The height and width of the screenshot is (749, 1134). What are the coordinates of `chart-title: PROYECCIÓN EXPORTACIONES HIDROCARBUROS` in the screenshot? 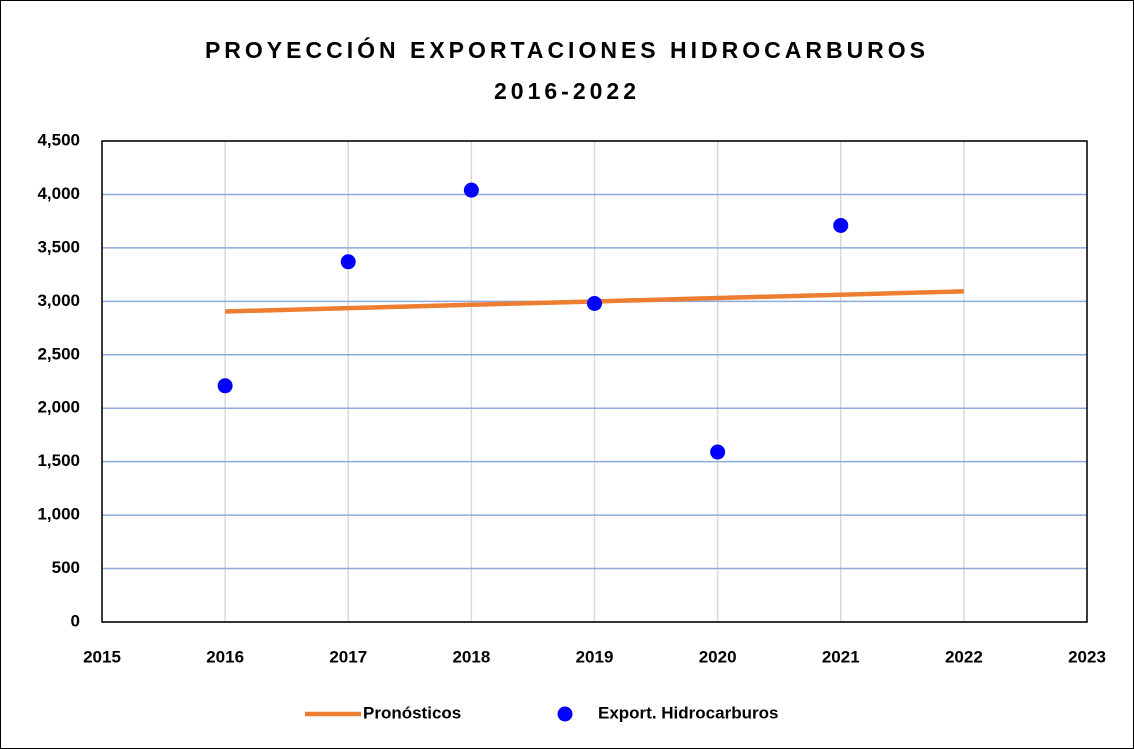 It's located at (567, 49).